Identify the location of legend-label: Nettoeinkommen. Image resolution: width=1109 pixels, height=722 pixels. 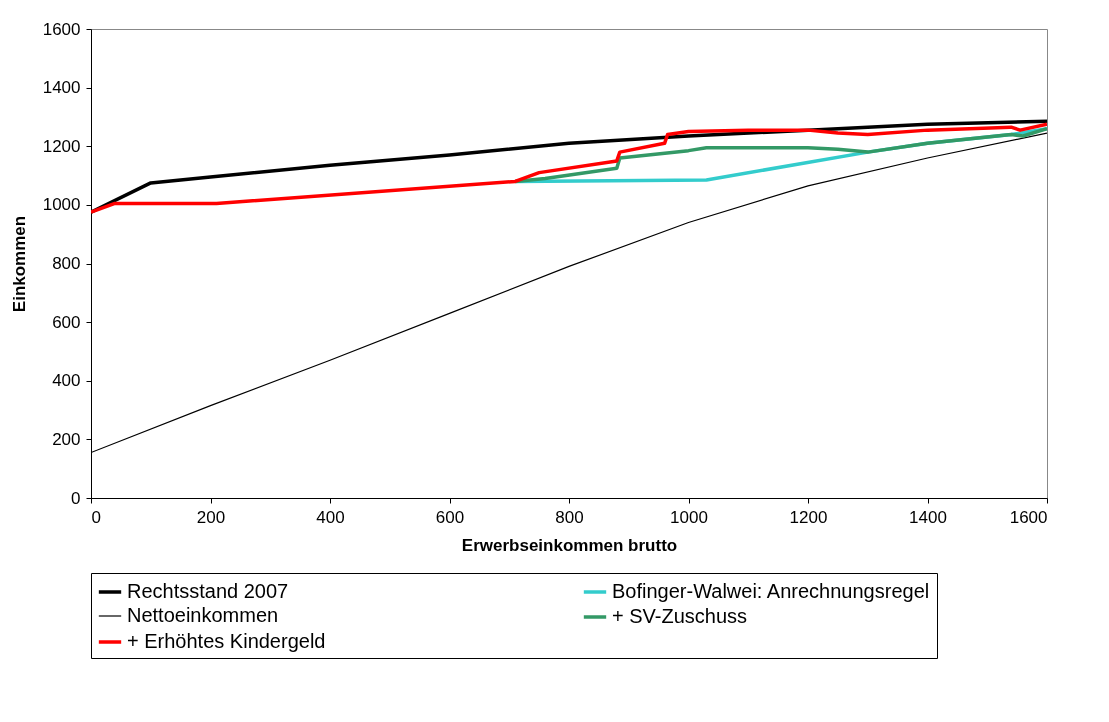
(203, 615).